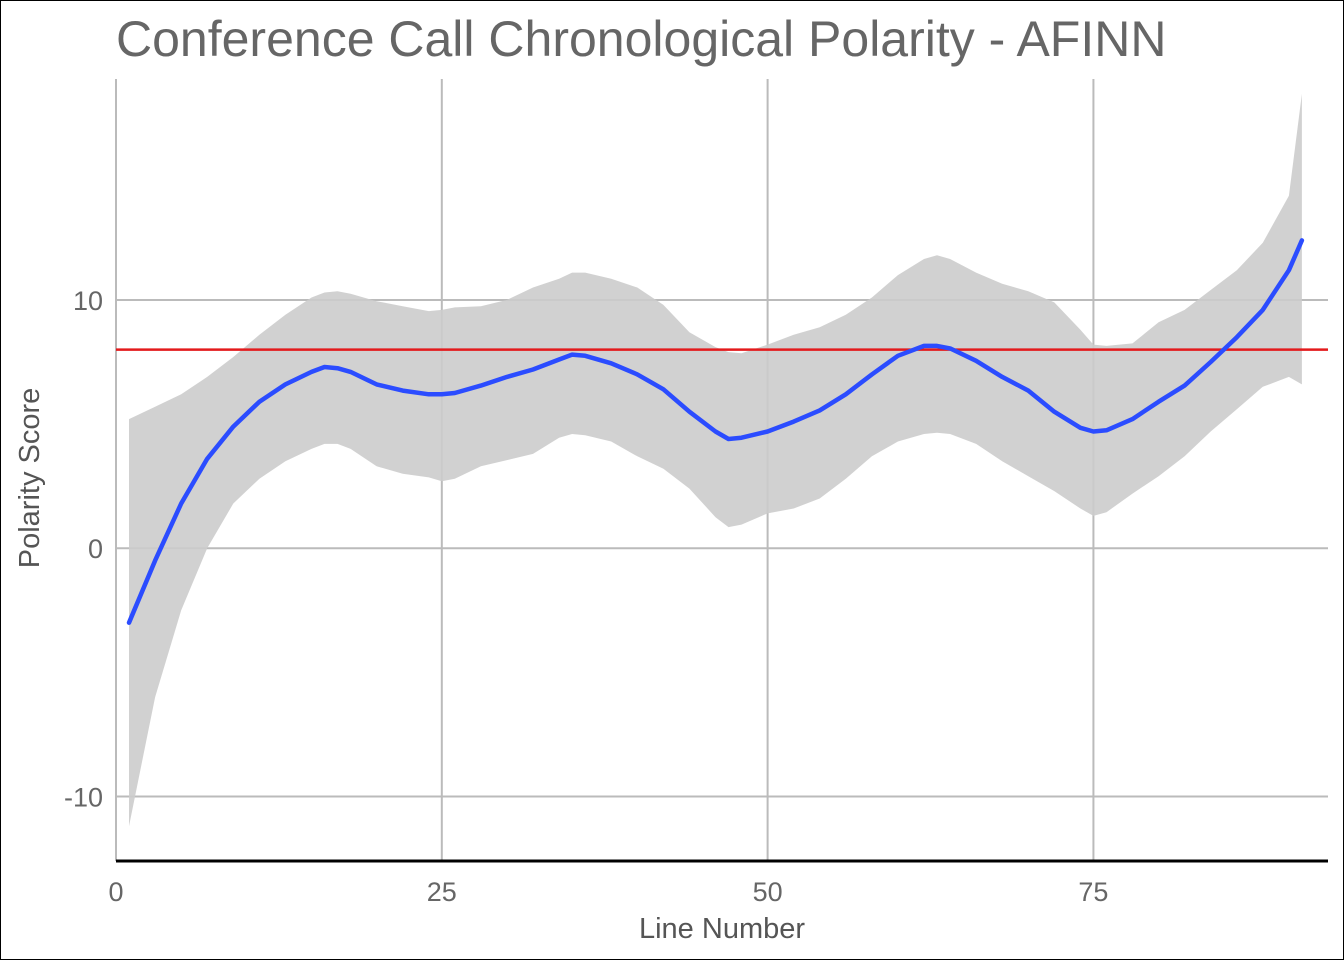  I want to click on x-tick-label: 50, so click(768, 892).